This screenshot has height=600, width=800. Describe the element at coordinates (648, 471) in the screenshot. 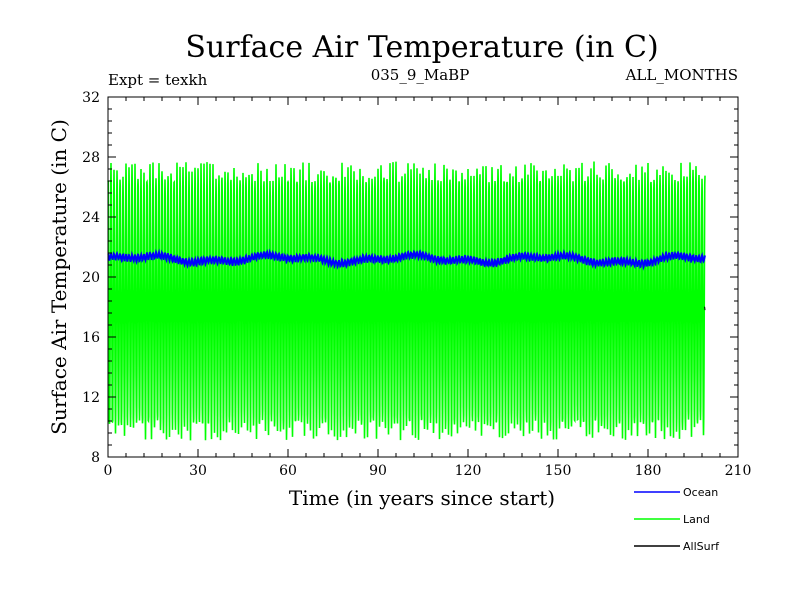

I see `x-tick-label: 180` at that location.